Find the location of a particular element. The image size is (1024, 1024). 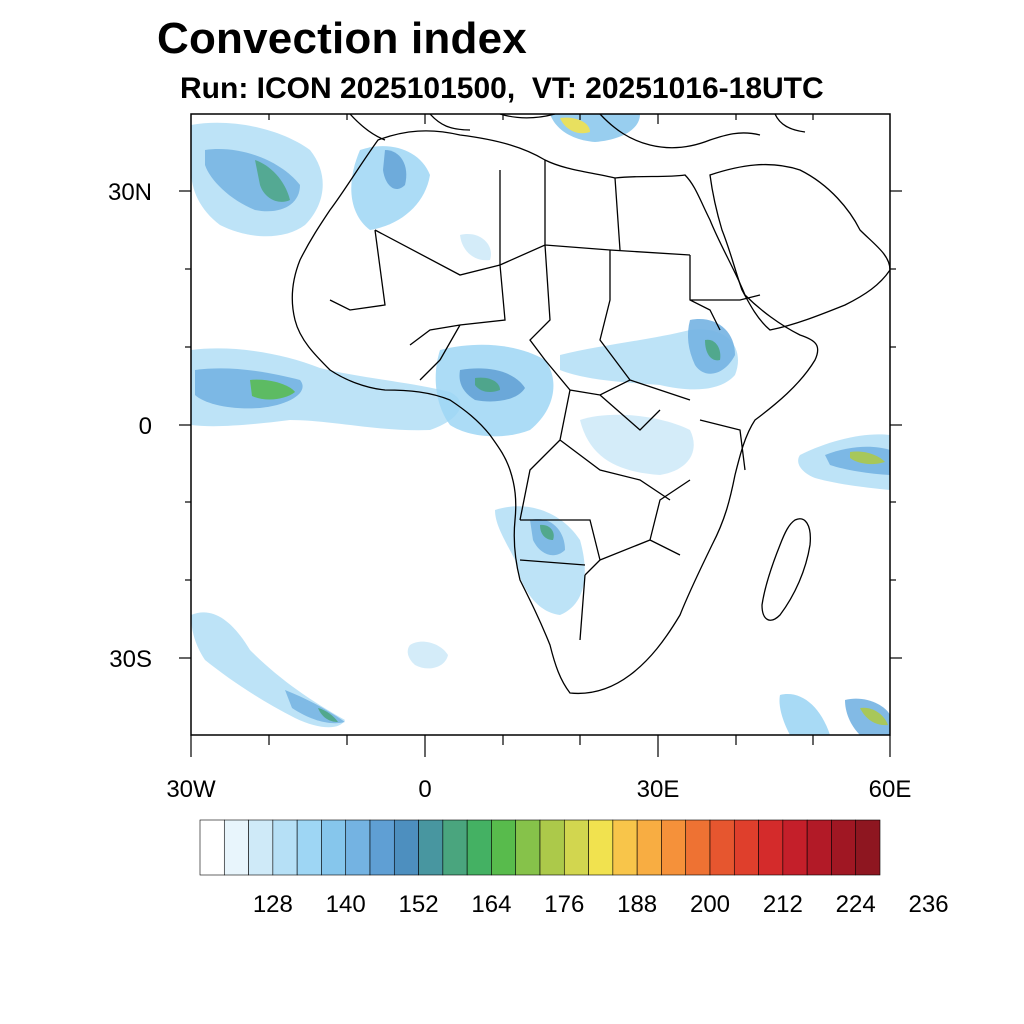

lon-label-0: 0 is located at coordinates (424, 789).